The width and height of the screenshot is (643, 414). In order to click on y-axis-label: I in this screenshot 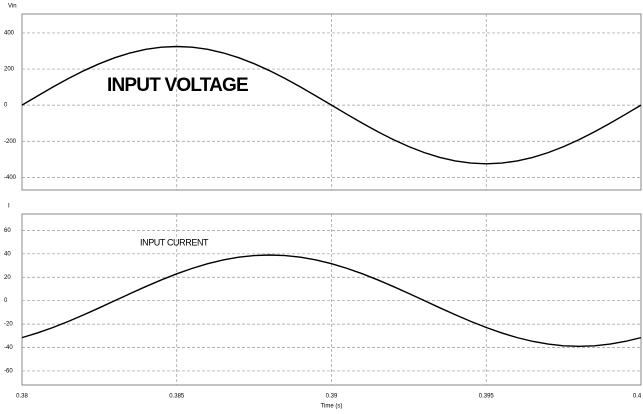, I will do `click(9, 207)`.